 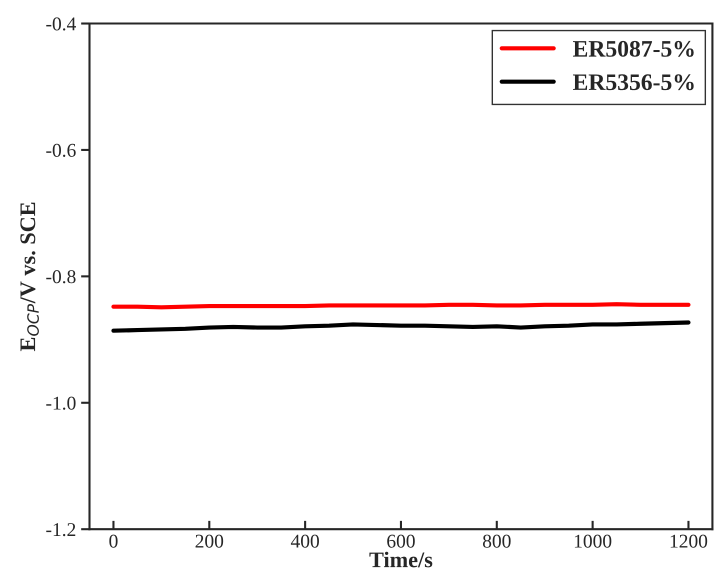 I want to click on y-tick-label: -0.6, so click(x=61, y=150).